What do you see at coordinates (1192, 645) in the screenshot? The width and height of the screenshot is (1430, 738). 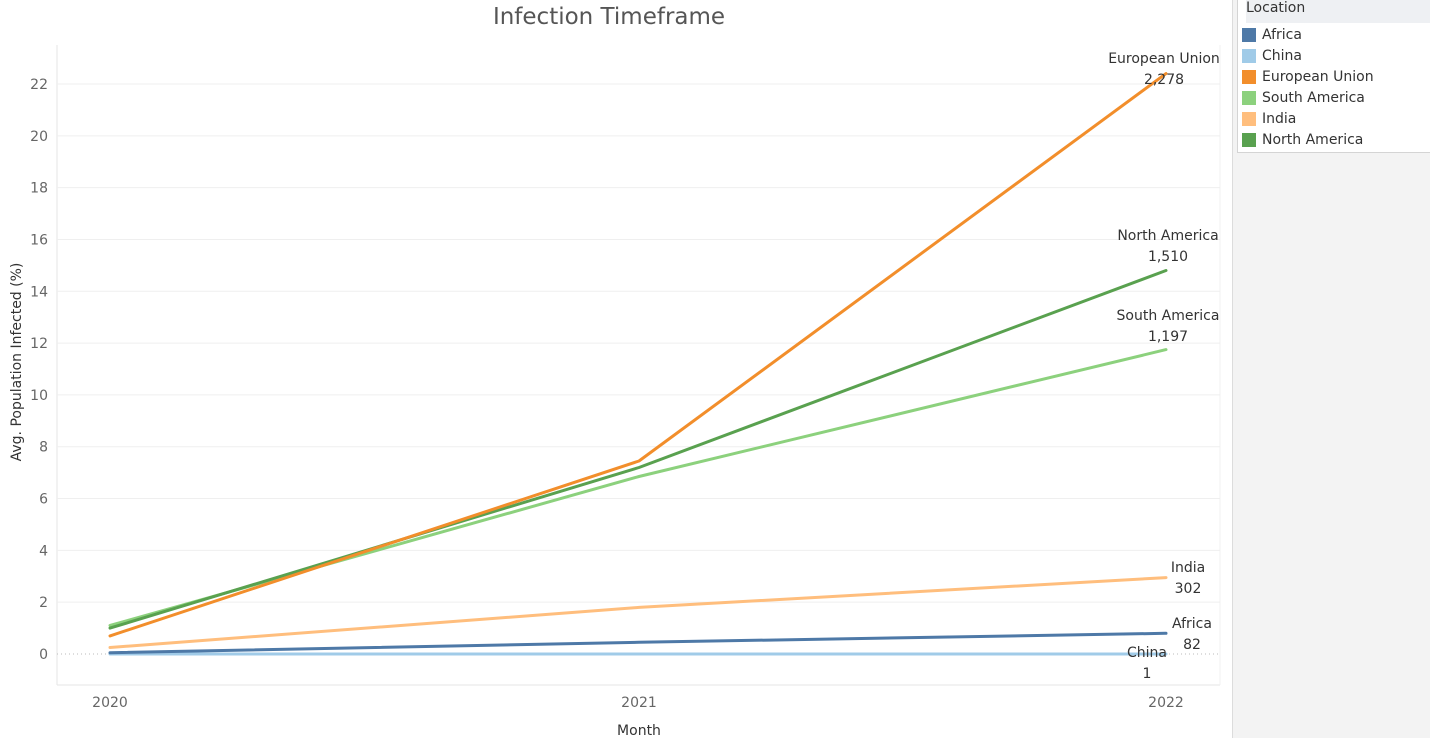 I see `end-label-value-africa: 82` at bounding box center [1192, 645].